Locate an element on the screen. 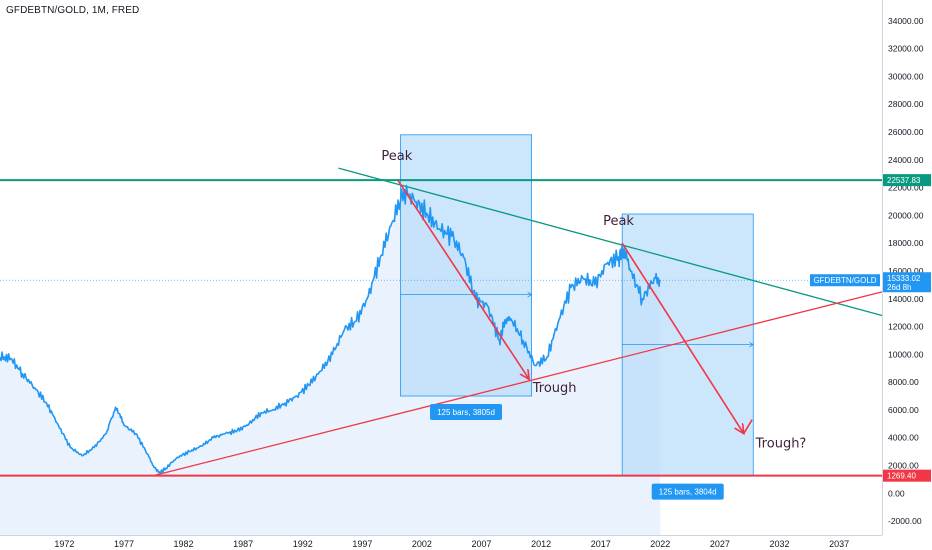 The image size is (932, 550). trough-label-1: Trough is located at coordinates (554, 388).